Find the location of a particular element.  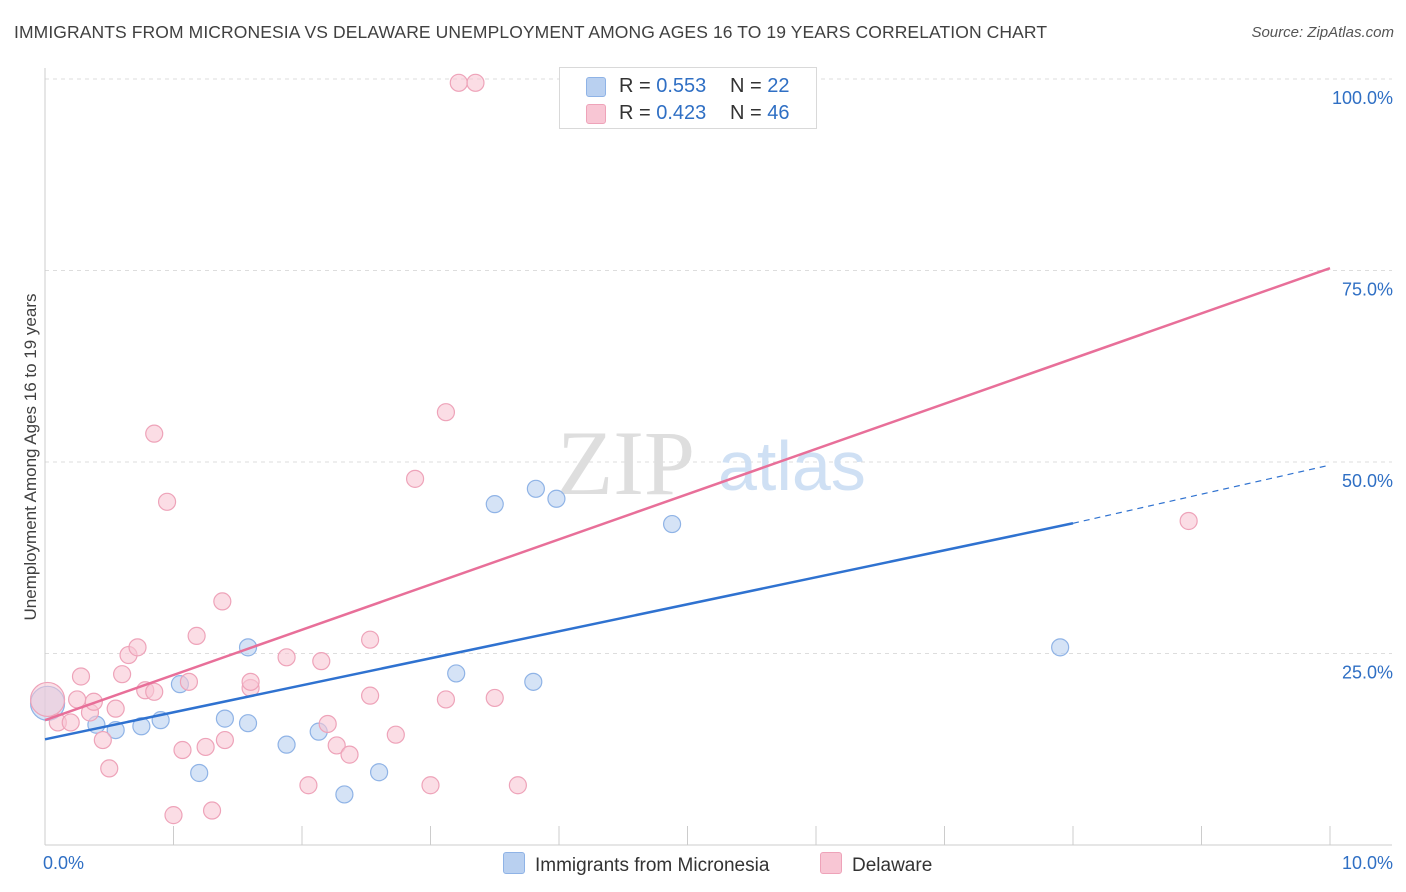

series-legend: Immigrants from Micronesia Delaware is located at coordinates (703, 865).